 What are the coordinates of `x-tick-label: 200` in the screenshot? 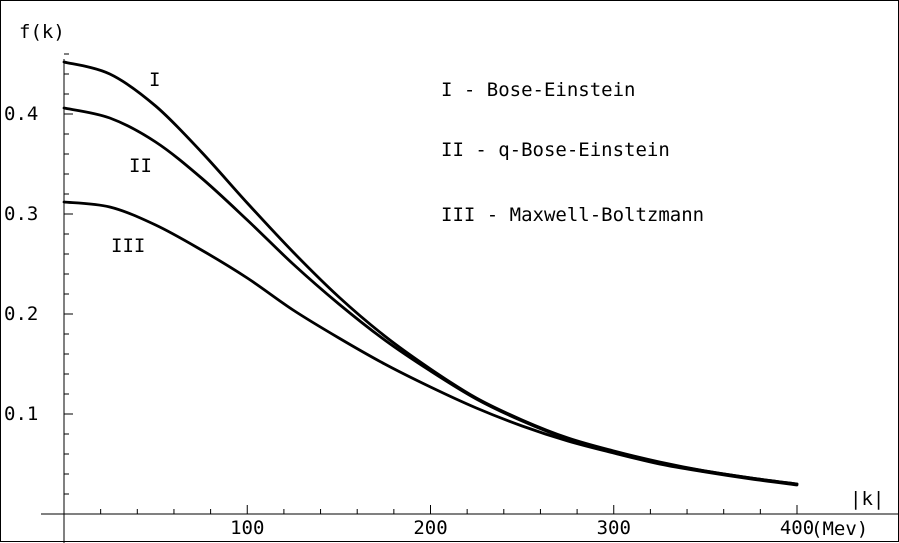 It's located at (430, 528).